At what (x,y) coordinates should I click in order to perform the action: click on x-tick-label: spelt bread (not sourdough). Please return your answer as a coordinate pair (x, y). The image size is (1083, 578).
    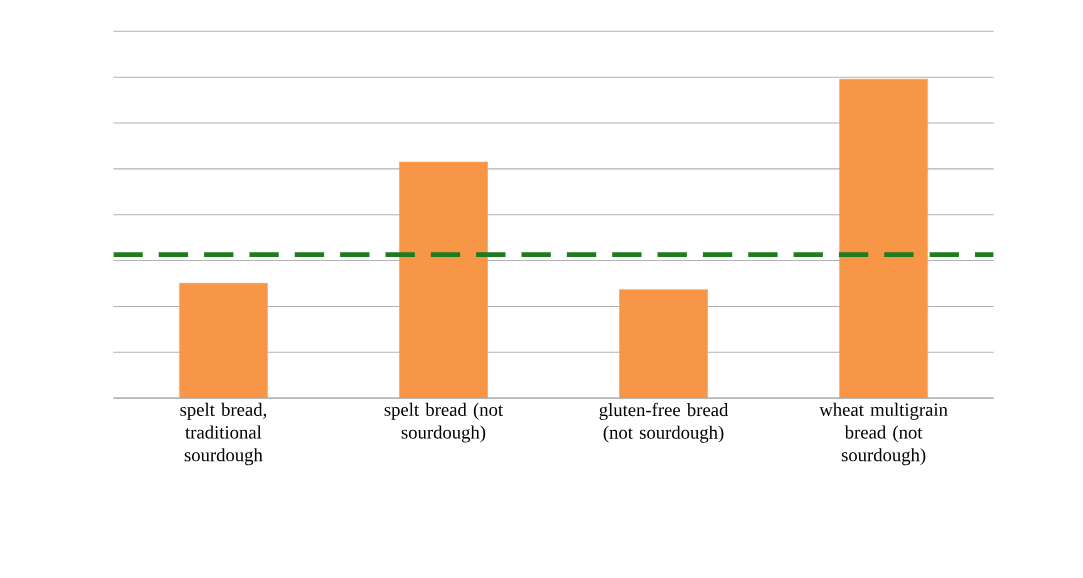
    Looking at the image, I should click on (443, 422).